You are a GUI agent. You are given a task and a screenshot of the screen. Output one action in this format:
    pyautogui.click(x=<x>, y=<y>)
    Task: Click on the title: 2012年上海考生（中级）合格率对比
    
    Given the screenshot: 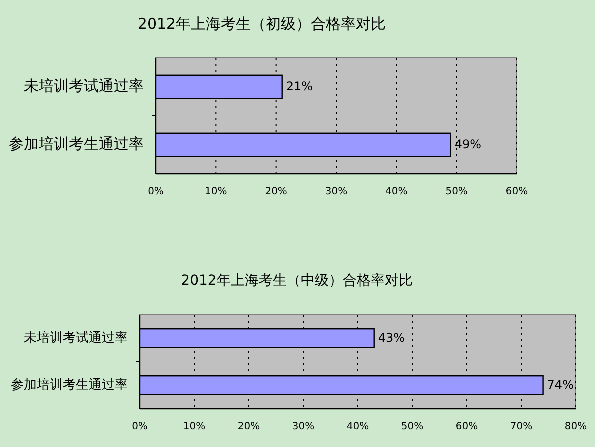 What is the action you would take?
    pyautogui.click(x=297, y=280)
    